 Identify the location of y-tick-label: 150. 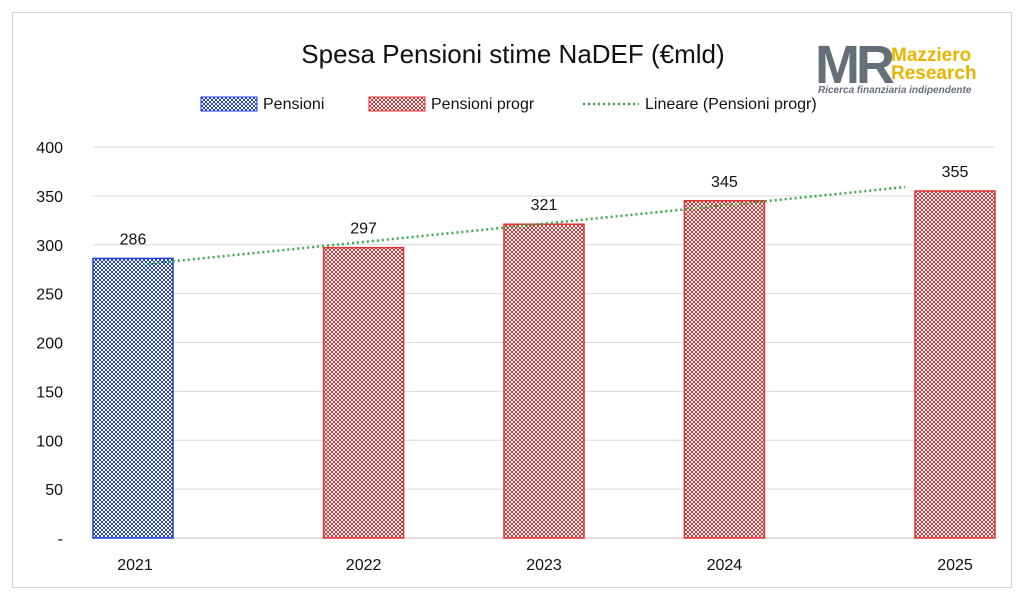
(49, 392).